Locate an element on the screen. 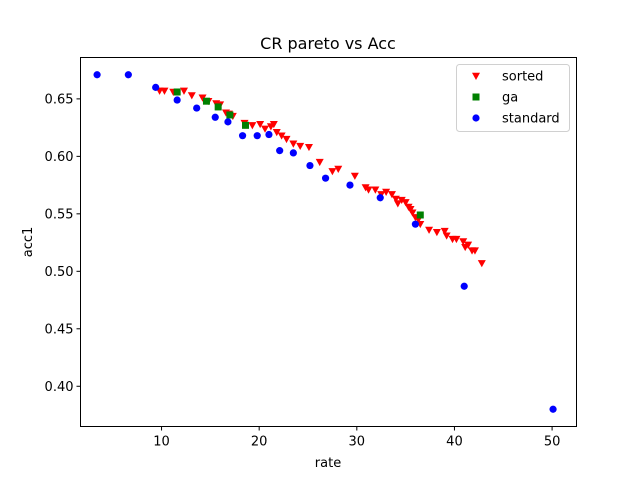  legend-label-sorted: sorted is located at coordinates (522, 77).